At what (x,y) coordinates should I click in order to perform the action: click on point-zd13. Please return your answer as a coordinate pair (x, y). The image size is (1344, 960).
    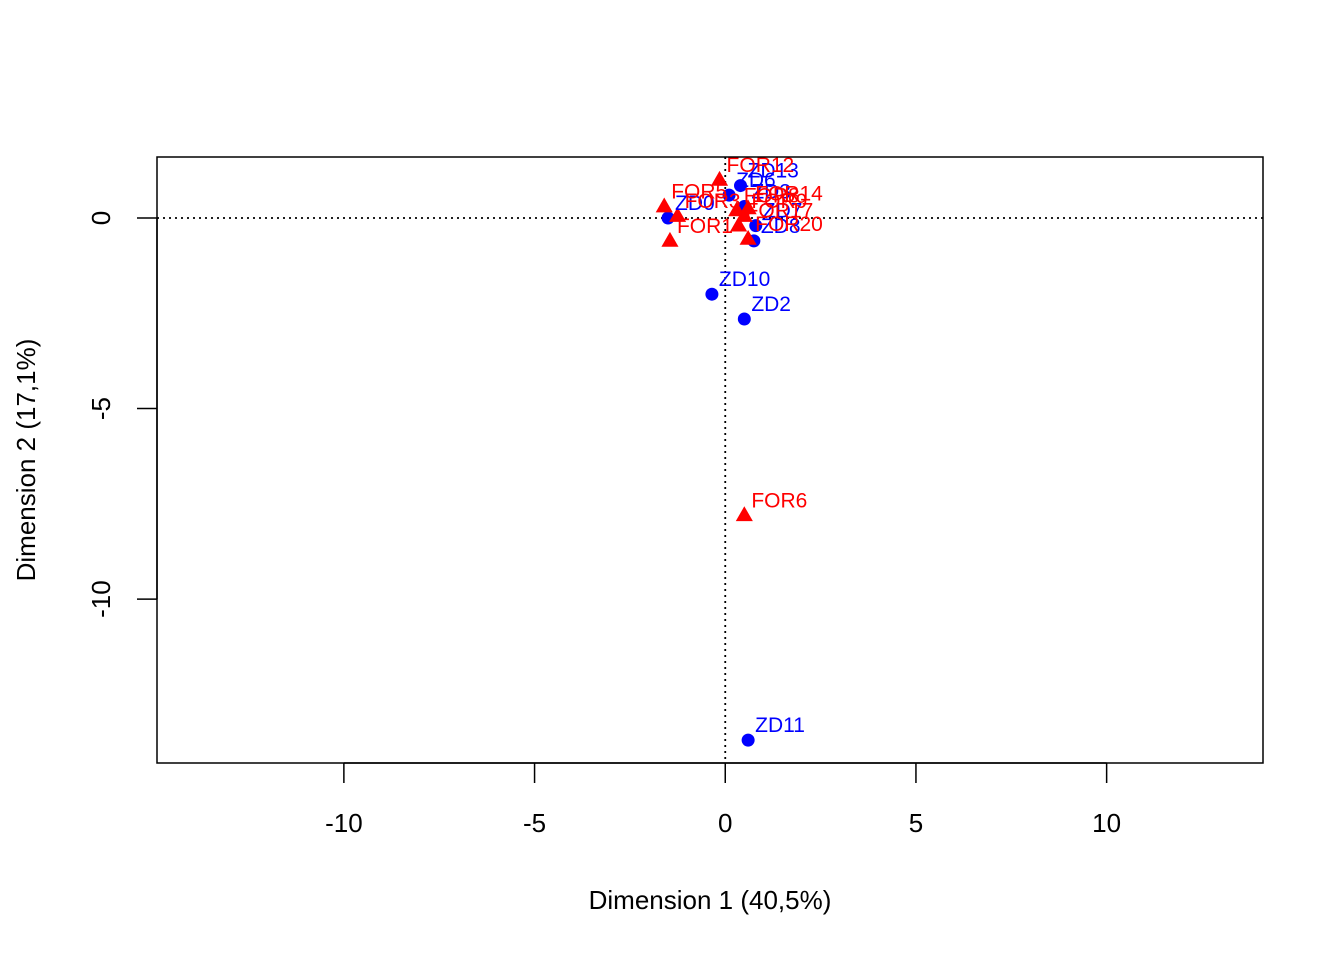
    Looking at the image, I should click on (741, 186).